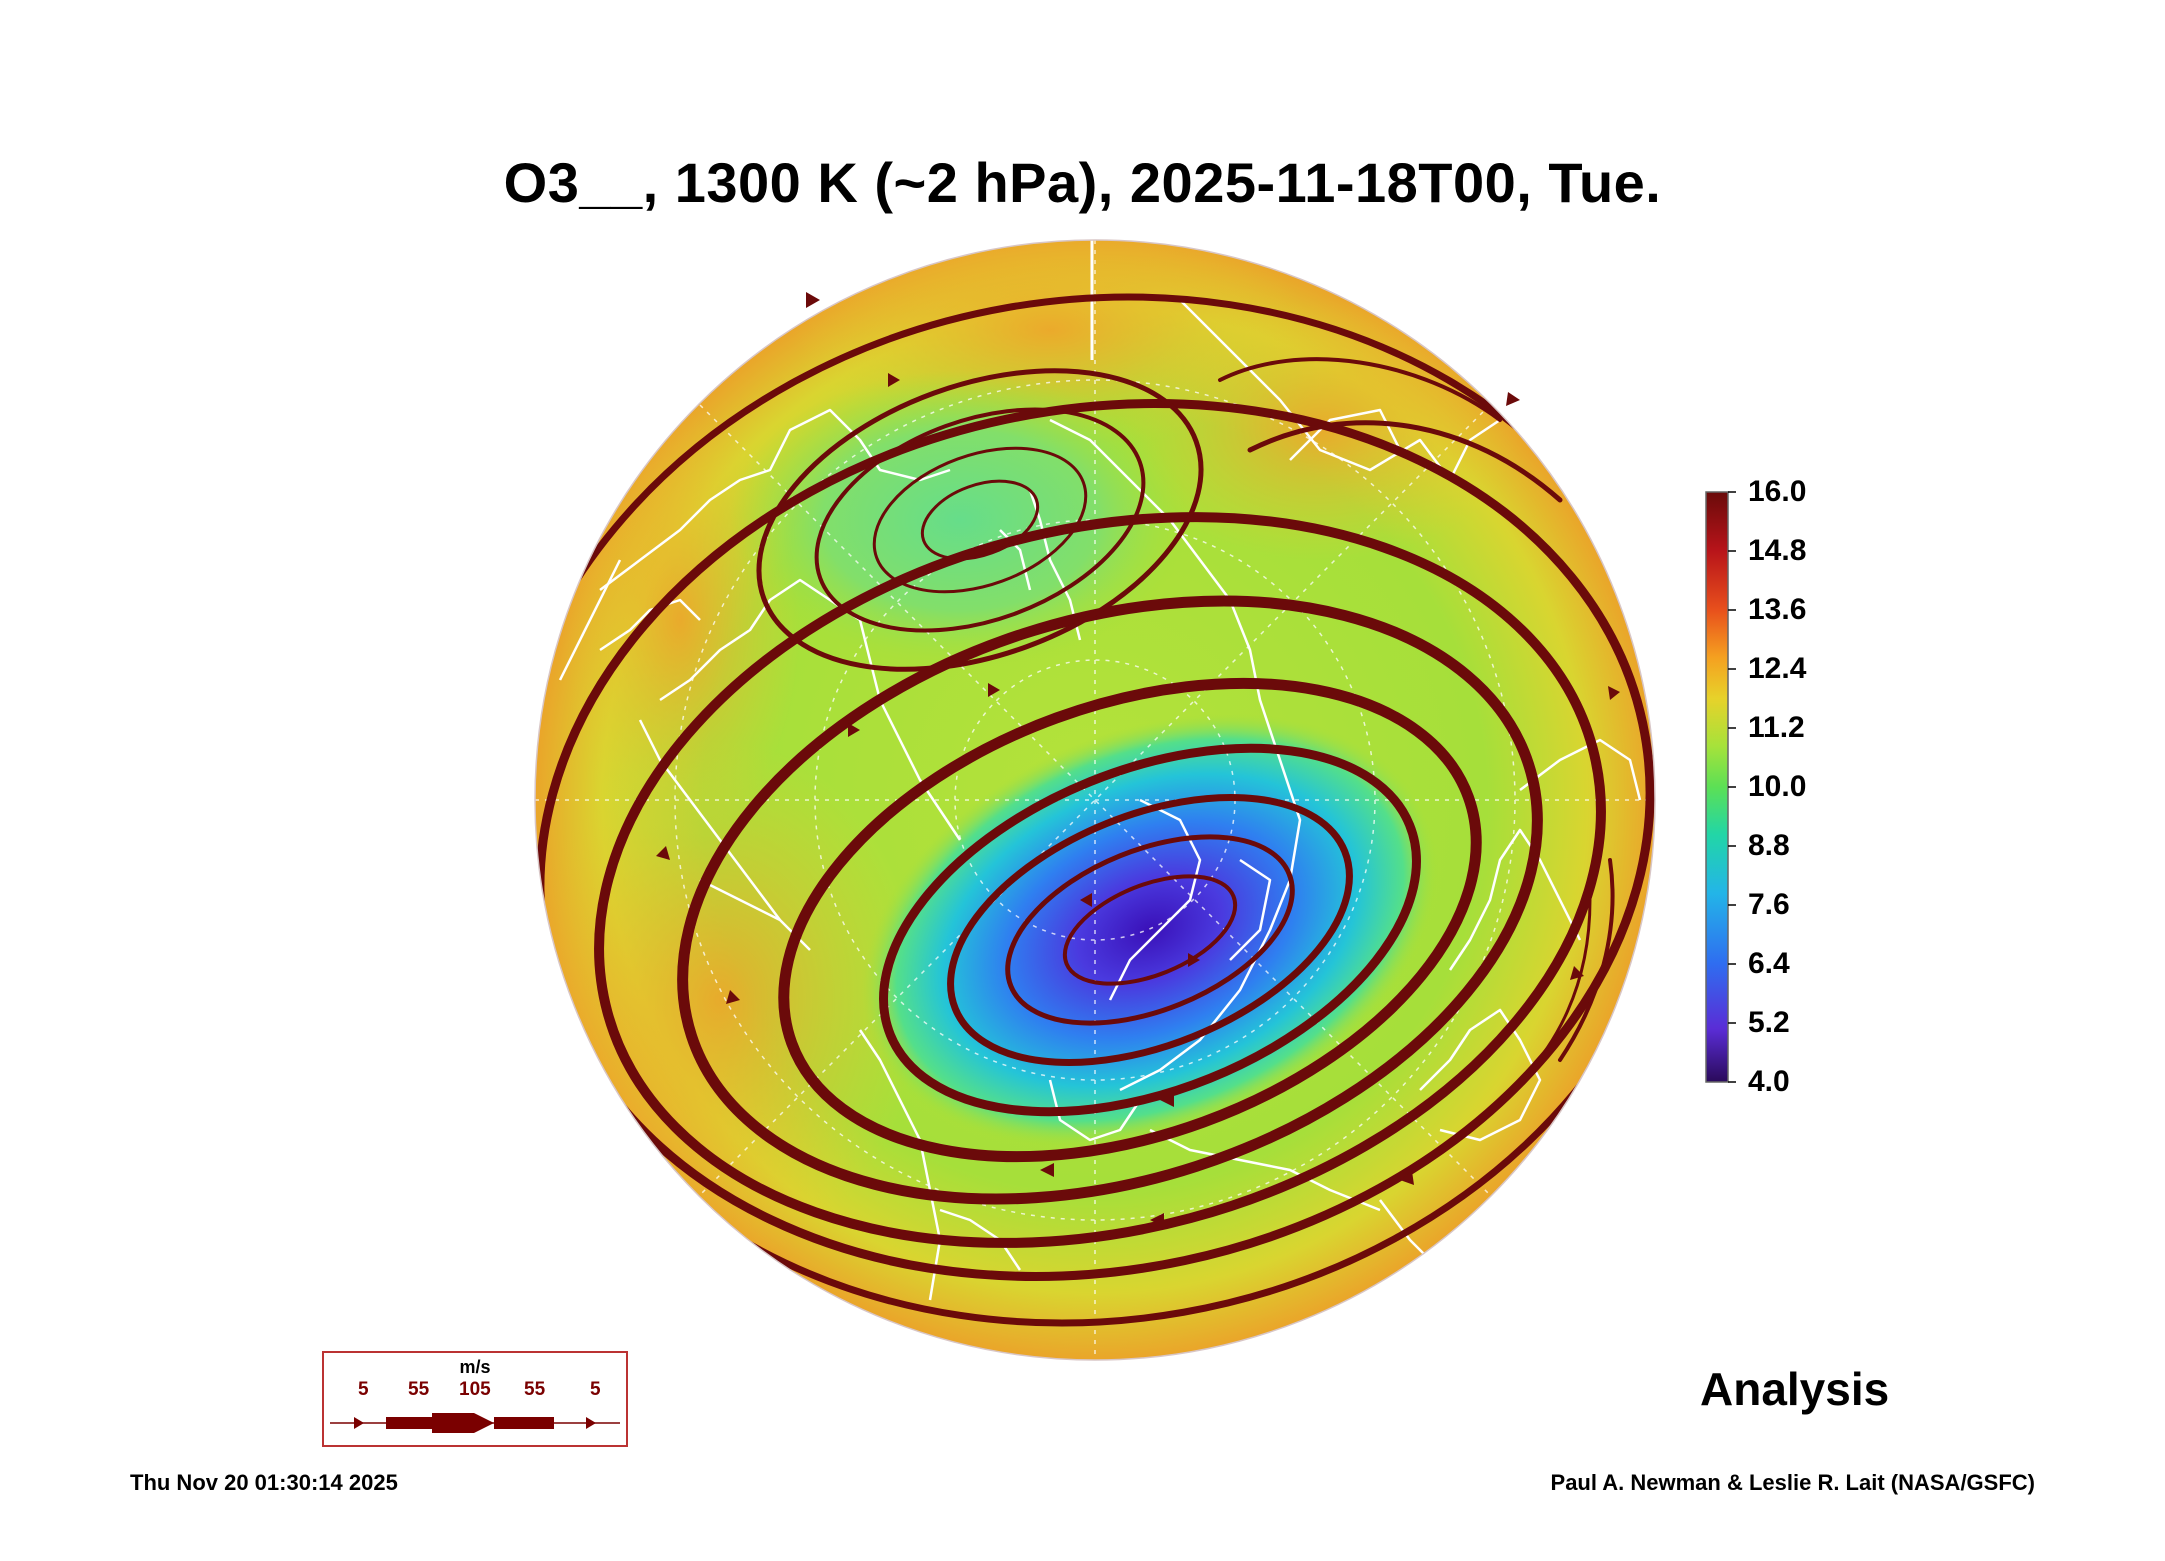 Image resolution: width=2165 pixels, height=1561 pixels. What do you see at coordinates (1769, 1022) in the screenshot?
I see `colorbar-tick-label: 5.2` at bounding box center [1769, 1022].